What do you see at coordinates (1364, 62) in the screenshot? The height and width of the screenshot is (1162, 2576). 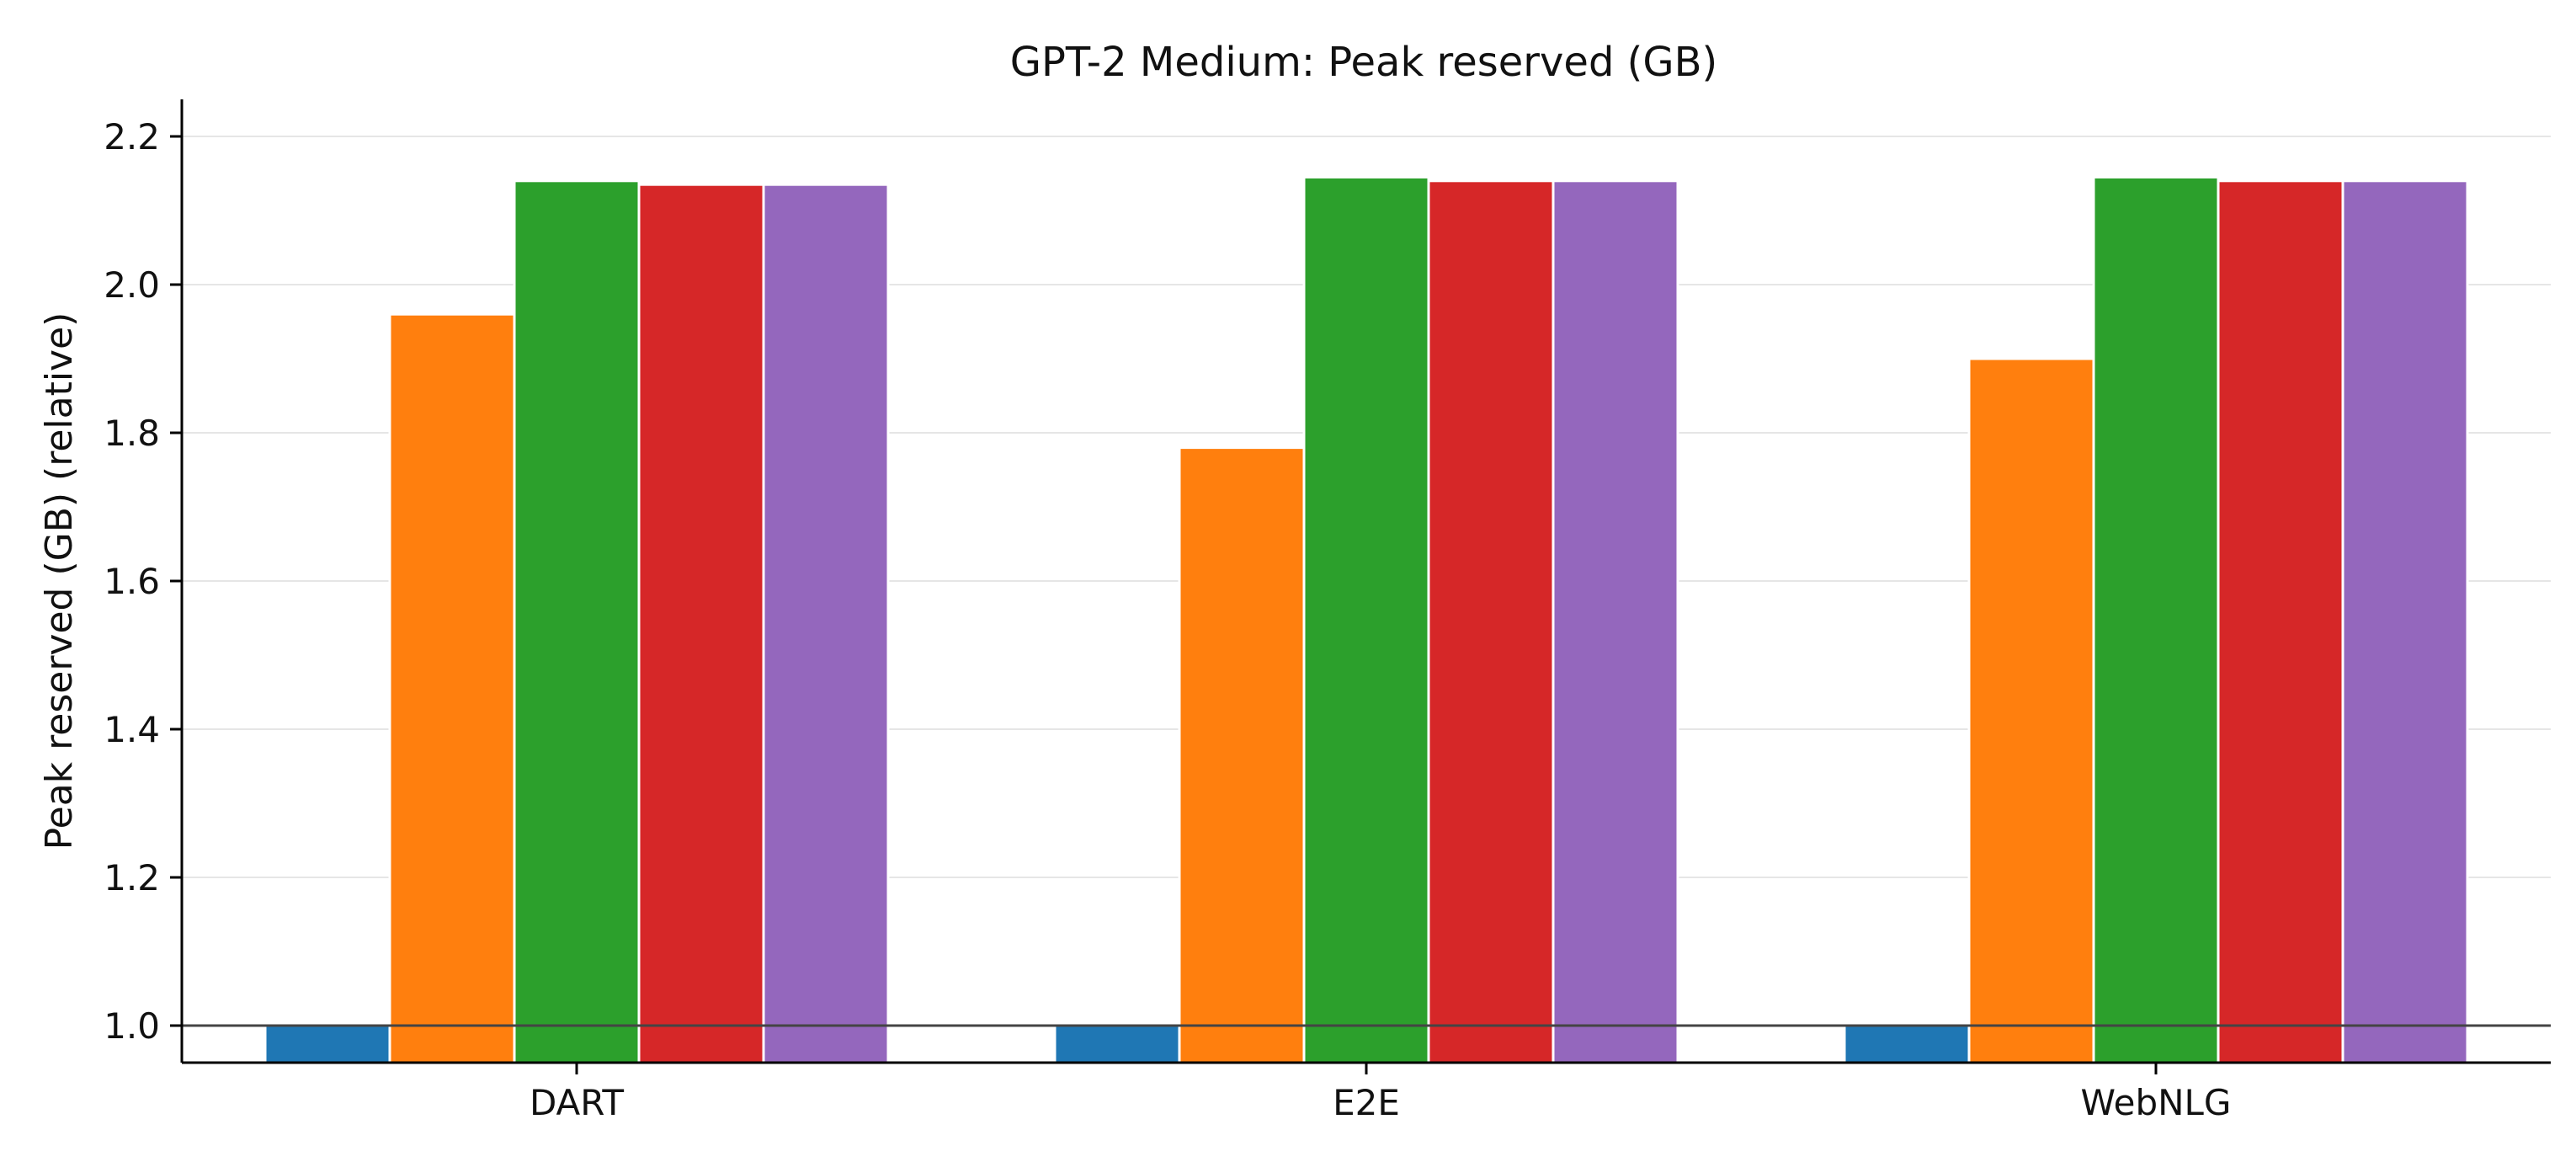 I see `chart-title: GPT-2 Medium: Peak reserved (GB)` at bounding box center [1364, 62].